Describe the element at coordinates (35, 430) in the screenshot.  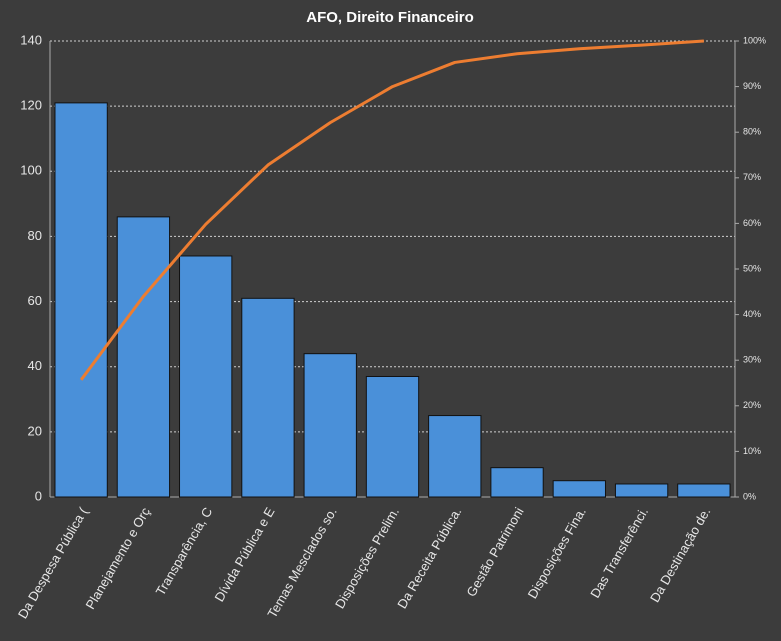
I see `y-tick-label: 20` at that location.